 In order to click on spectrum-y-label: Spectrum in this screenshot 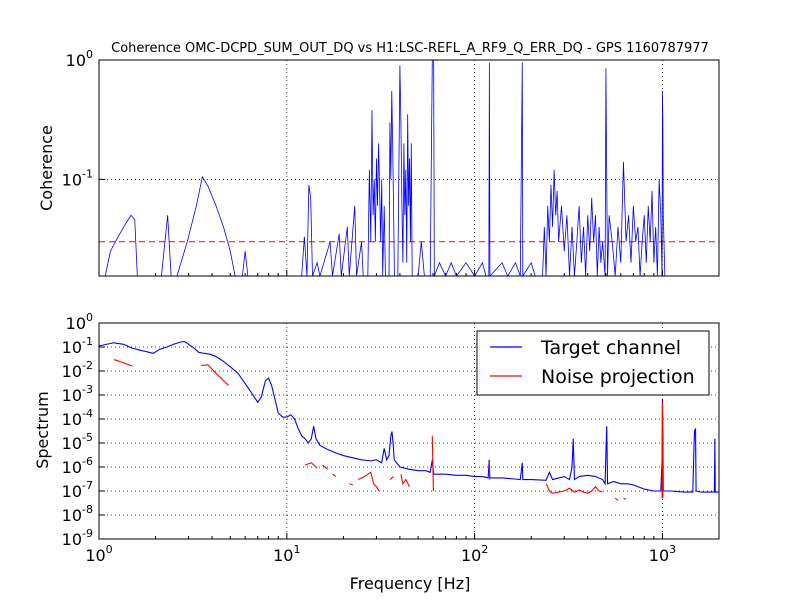, I will do `click(42, 430)`.